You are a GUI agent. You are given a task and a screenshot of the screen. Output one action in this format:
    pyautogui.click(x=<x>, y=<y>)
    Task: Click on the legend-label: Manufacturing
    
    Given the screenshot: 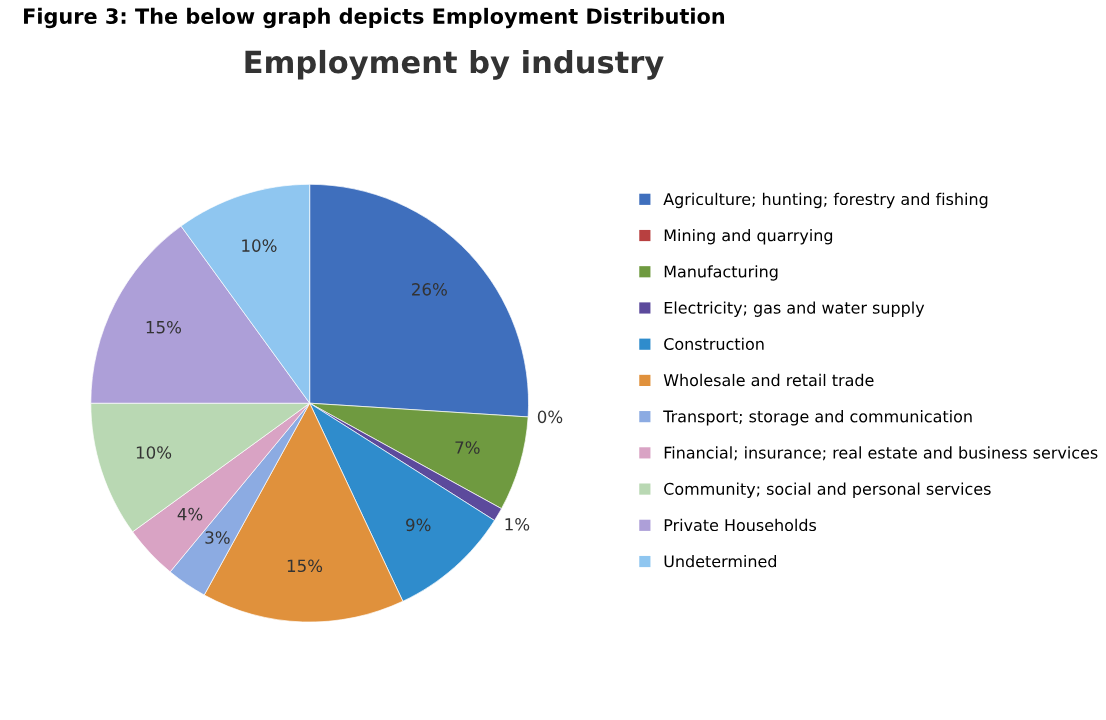 What is the action you would take?
    pyautogui.click(x=721, y=273)
    